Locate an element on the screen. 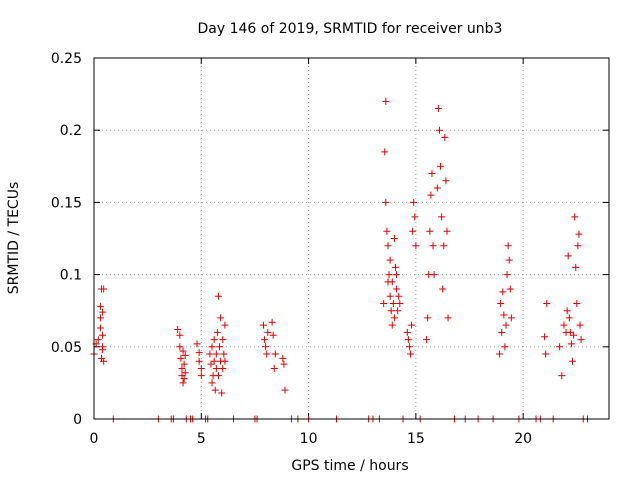 This screenshot has height=480, width=640. x-tick-label: 5 is located at coordinates (201, 439).